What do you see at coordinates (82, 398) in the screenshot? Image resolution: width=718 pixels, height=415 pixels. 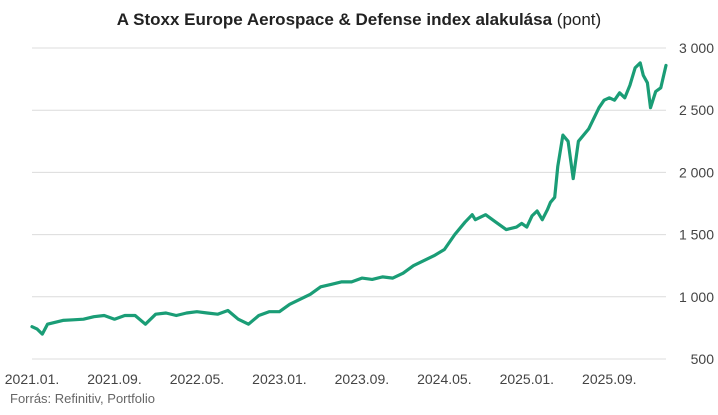 I see `source-note: Forrás: Refinitiv, Portfolio` at bounding box center [82, 398].